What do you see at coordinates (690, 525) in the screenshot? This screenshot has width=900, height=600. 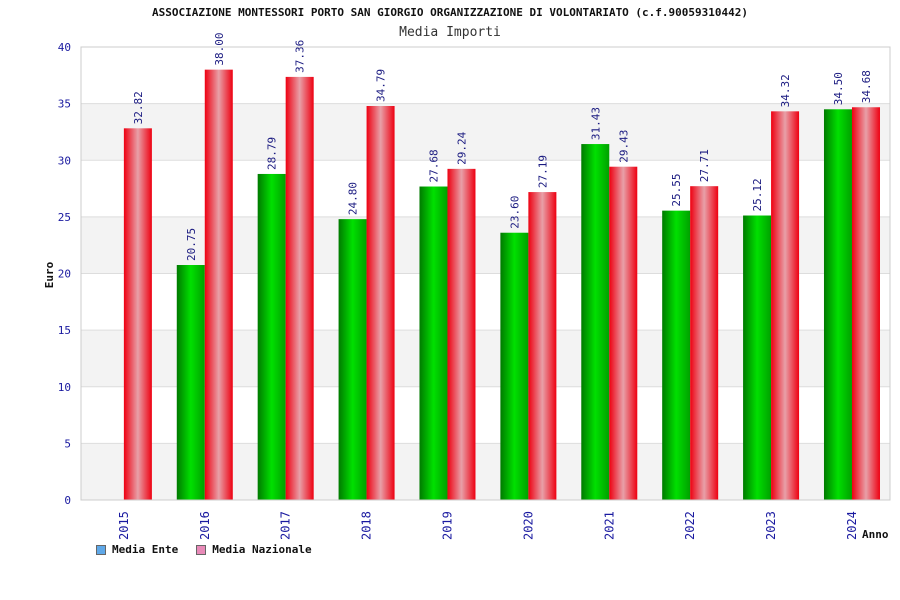 I see `x-tick-label: 2022` at bounding box center [690, 525].